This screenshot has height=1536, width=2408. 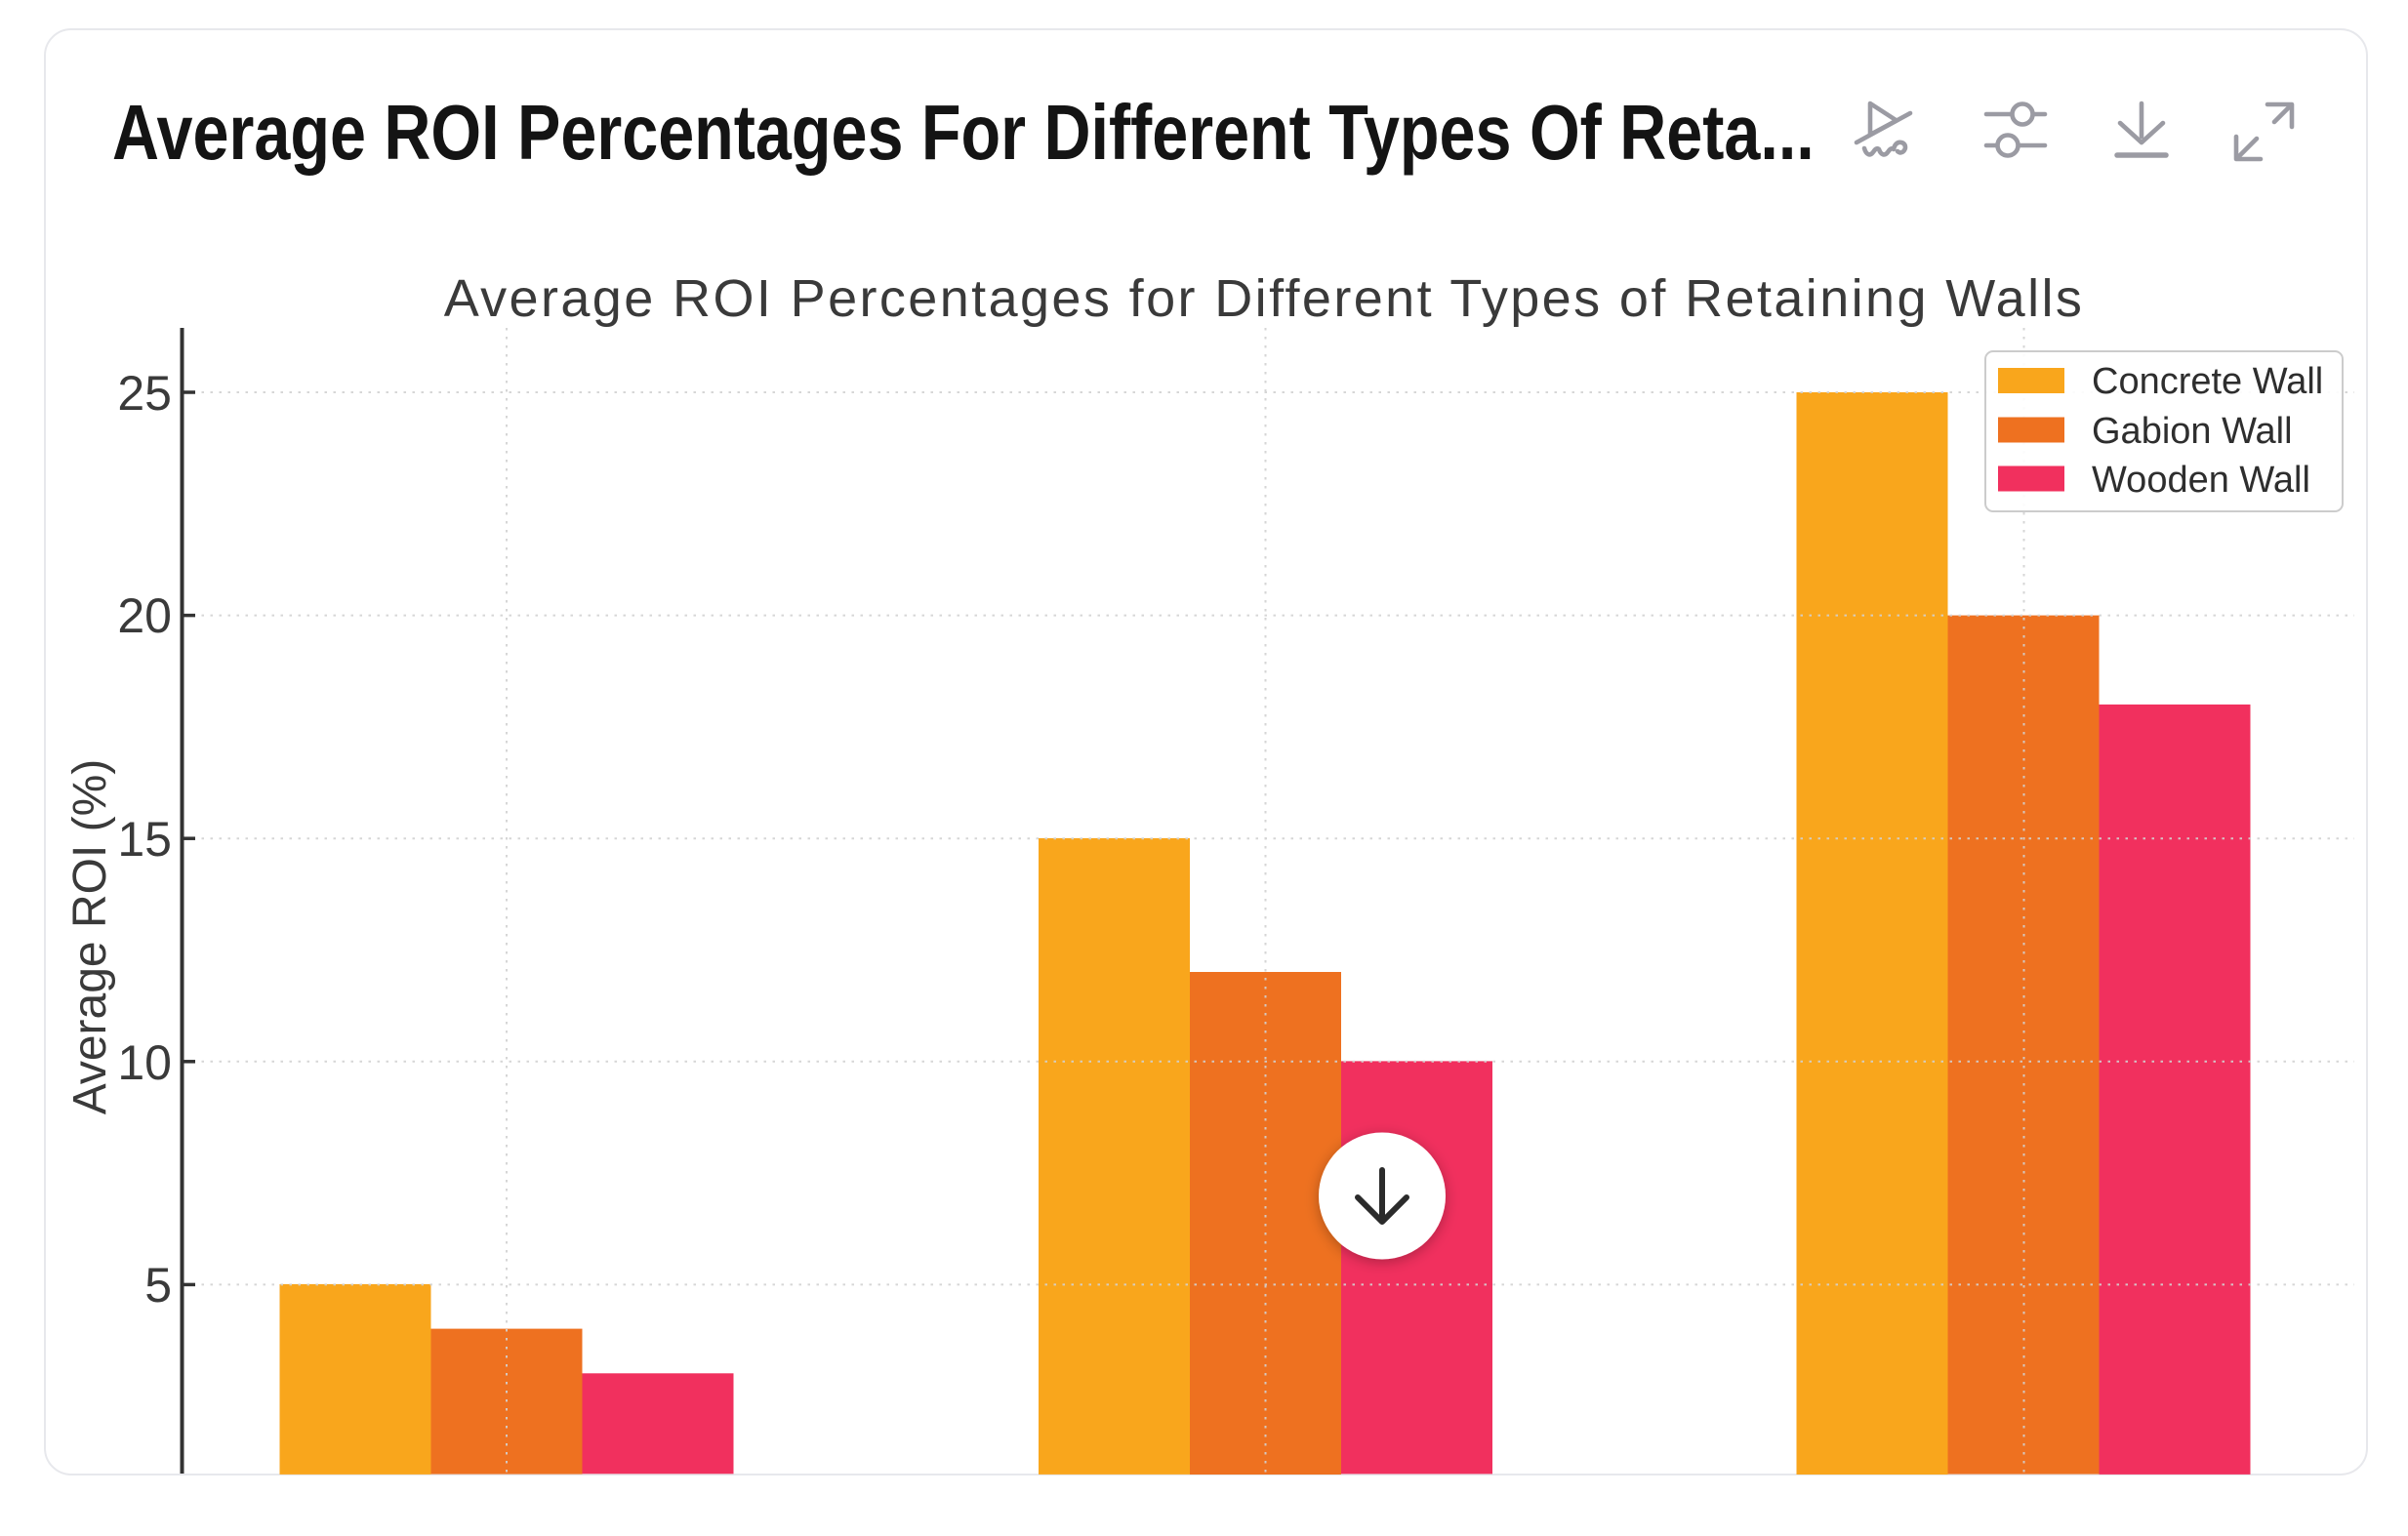 What do you see at coordinates (144, 839) in the screenshot?
I see `svg-text: 15` at bounding box center [144, 839].